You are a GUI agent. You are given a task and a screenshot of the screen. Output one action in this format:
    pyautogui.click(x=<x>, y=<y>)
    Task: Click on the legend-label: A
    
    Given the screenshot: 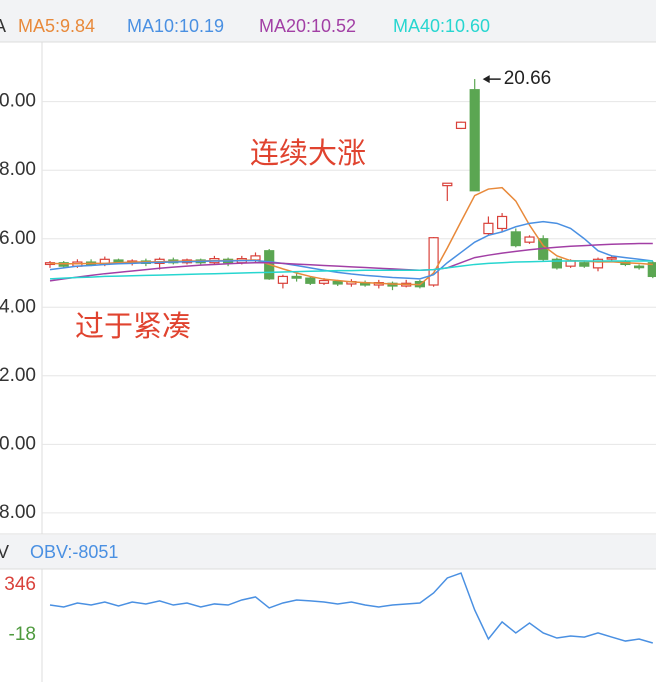 What is the action you would take?
    pyautogui.click(x=3, y=26)
    